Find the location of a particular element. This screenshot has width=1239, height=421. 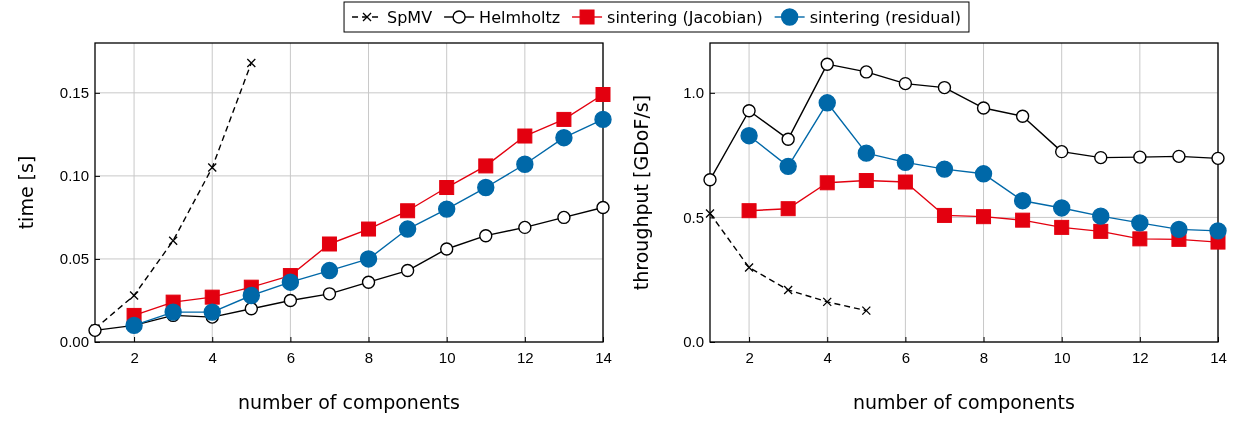

legend-label: sintering (residual) is located at coordinates (885, 17).